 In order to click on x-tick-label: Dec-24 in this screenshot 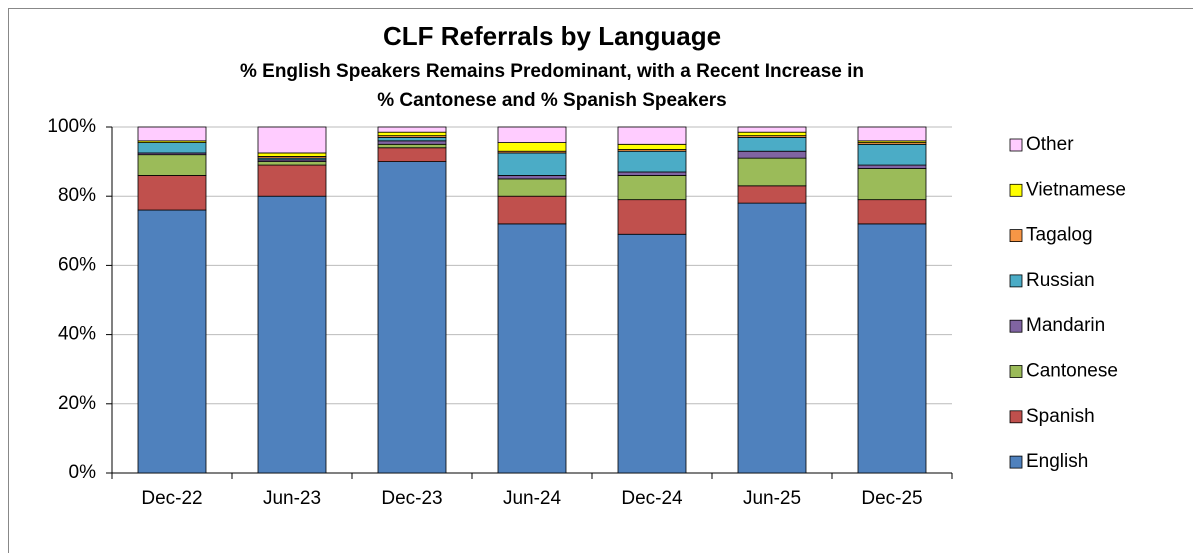, I will do `click(652, 498)`.